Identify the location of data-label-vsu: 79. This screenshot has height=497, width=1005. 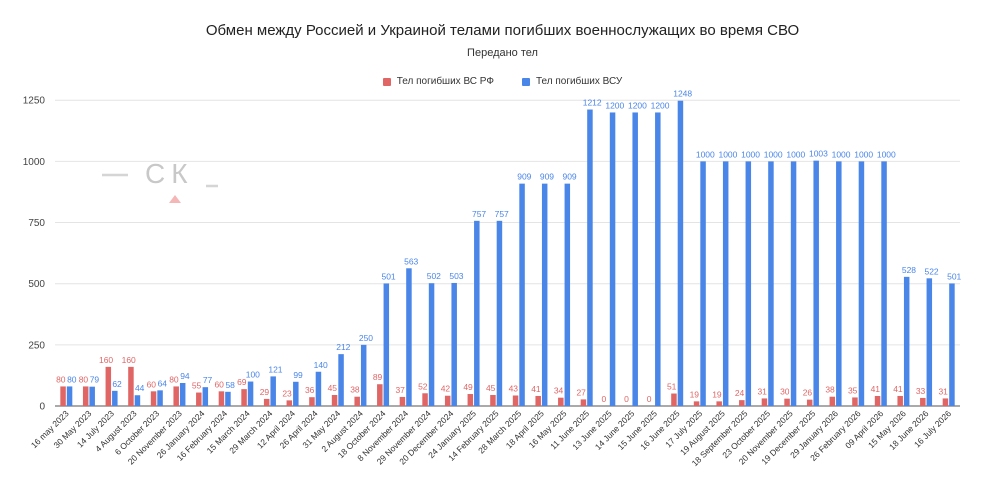
(95, 380).